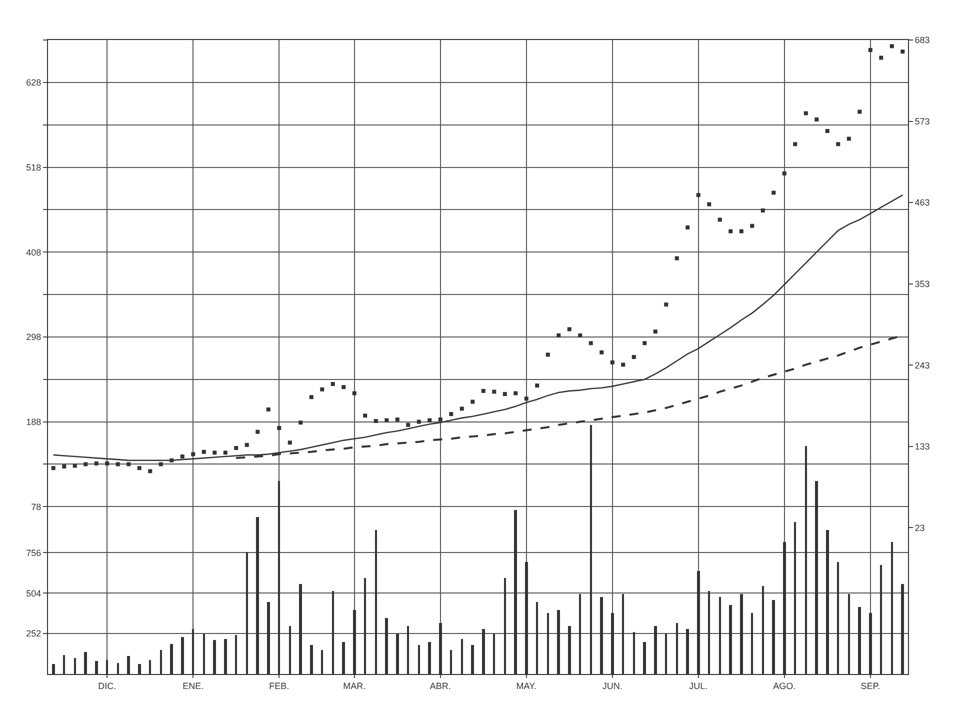 This screenshot has height=703, width=976. Describe the element at coordinates (922, 203) in the screenshot. I see `y3-tick-label: 463` at that location.